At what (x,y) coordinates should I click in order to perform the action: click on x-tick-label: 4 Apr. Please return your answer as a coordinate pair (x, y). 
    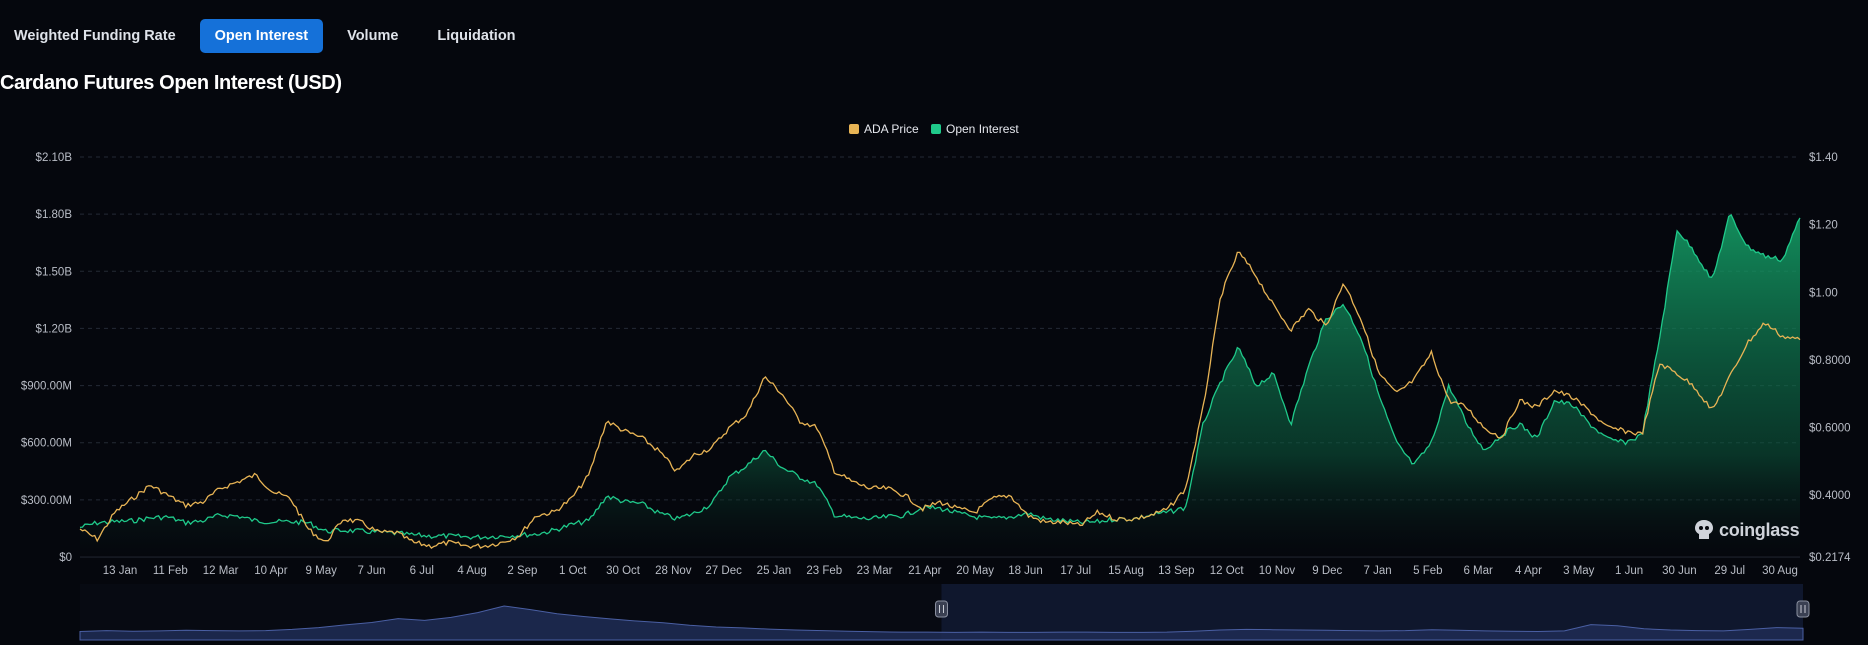
    Looking at the image, I should click on (1528, 571).